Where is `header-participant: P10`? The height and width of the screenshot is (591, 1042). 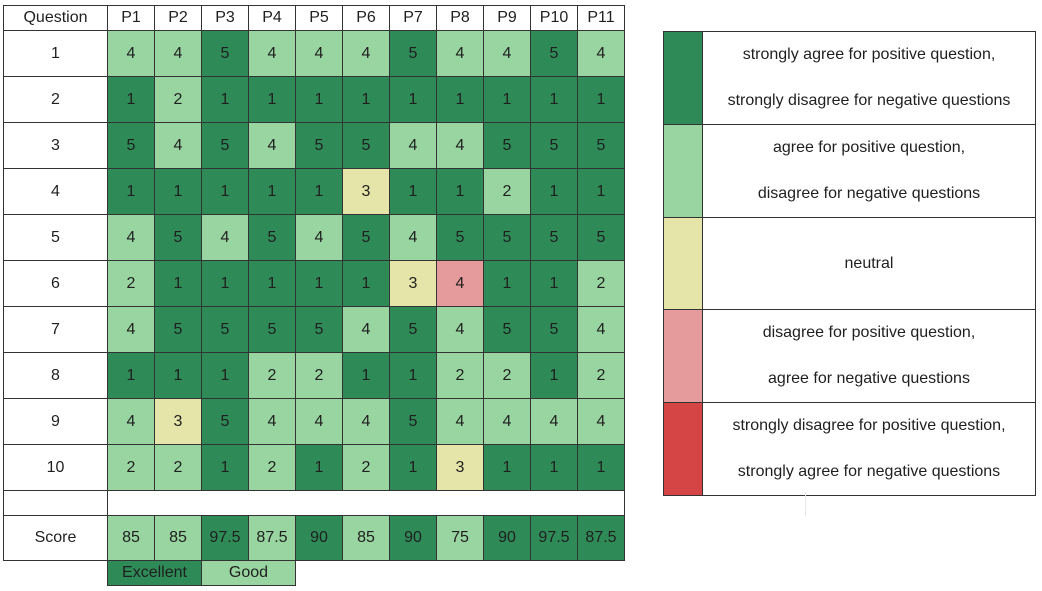
header-participant: P10 is located at coordinates (554, 18).